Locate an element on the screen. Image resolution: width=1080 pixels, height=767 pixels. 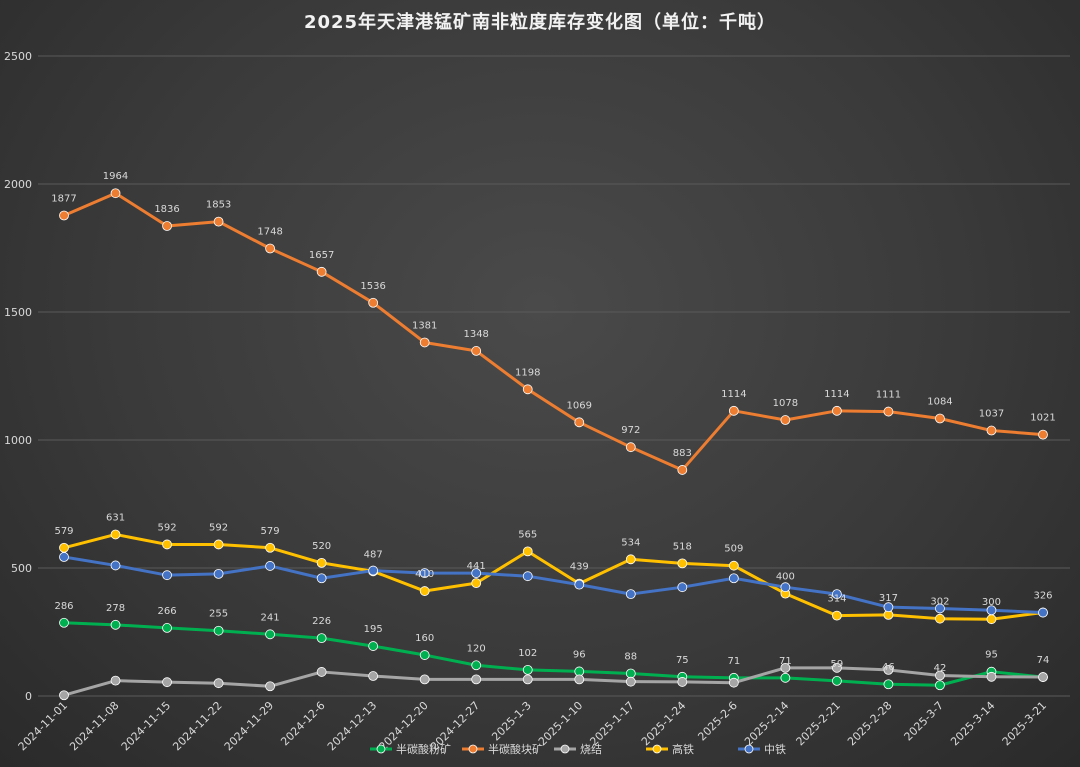
data-label: 278 is located at coordinates (115, 608).